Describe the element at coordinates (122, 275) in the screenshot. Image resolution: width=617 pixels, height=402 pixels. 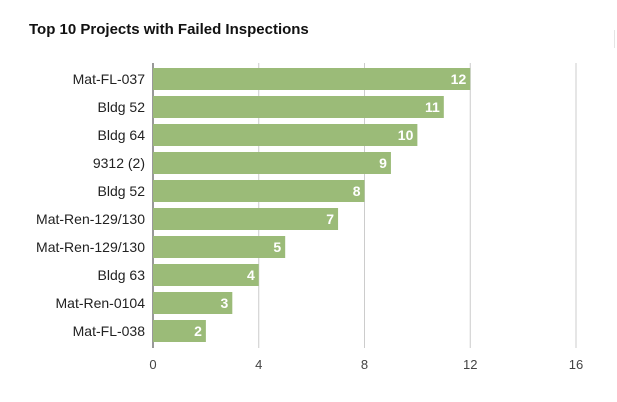
I see `category-label: Bldg 63` at that location.